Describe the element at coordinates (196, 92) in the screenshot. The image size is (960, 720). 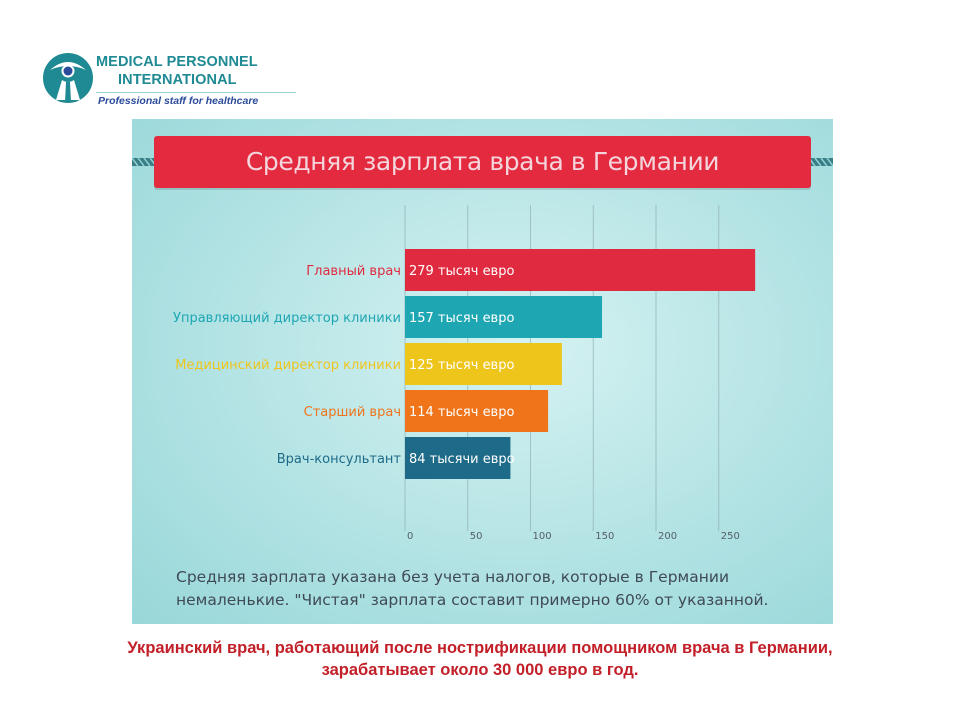
I see `logo-divider` at that location.